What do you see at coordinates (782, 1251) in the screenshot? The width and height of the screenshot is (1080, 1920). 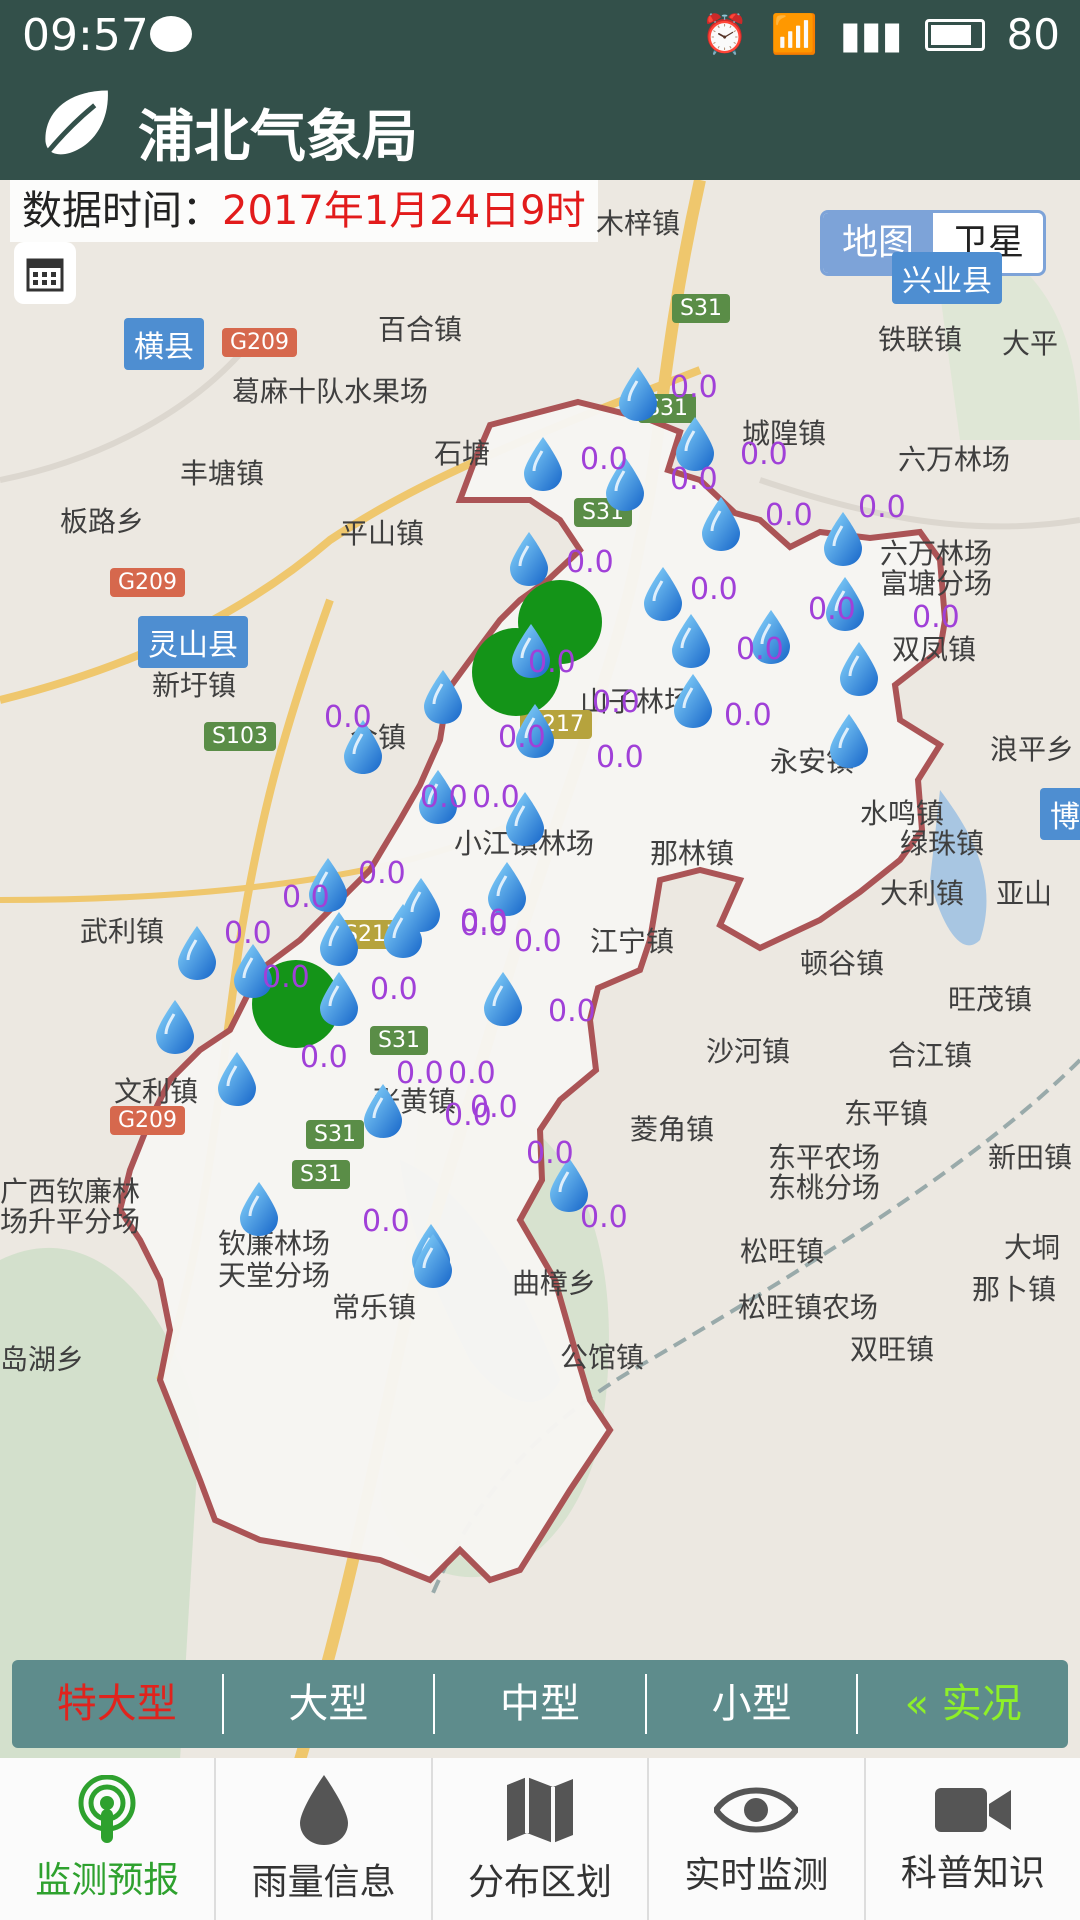 I see `map-place-label: 松旺镇` at bounding box center [782, 1251].